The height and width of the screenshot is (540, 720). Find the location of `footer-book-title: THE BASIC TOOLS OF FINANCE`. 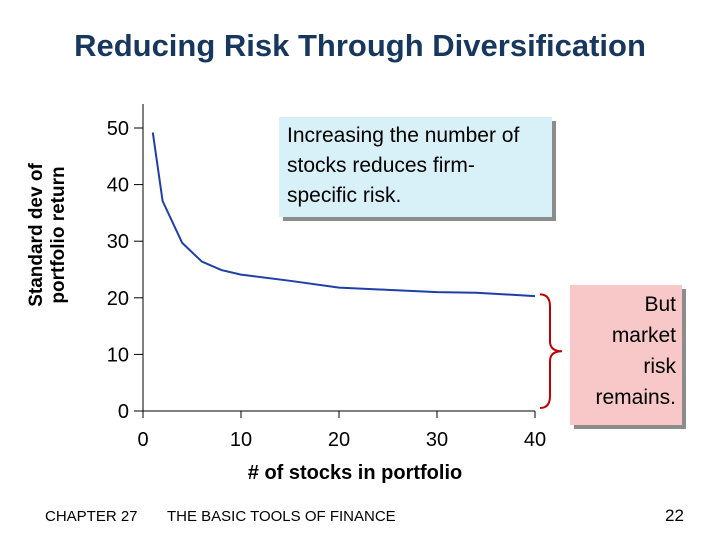

footer-book-title: THE BASIC TOOLS OF FINANCE is located at coordinates (281, 516).